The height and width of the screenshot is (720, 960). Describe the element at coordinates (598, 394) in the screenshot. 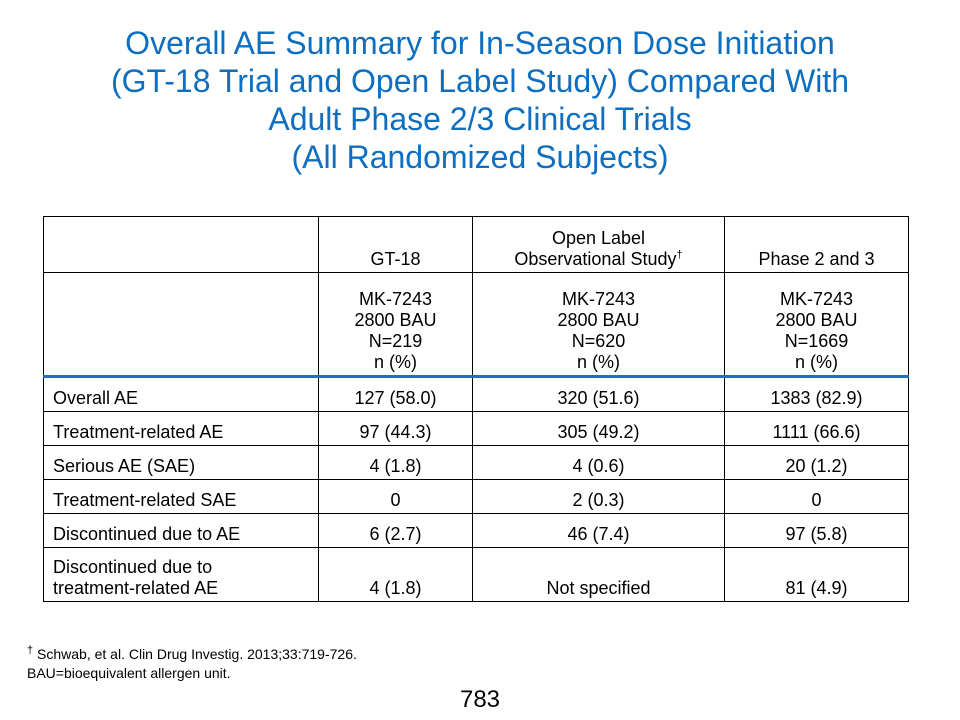

I see `cell-open-label: 320 (51.6)` at that location.